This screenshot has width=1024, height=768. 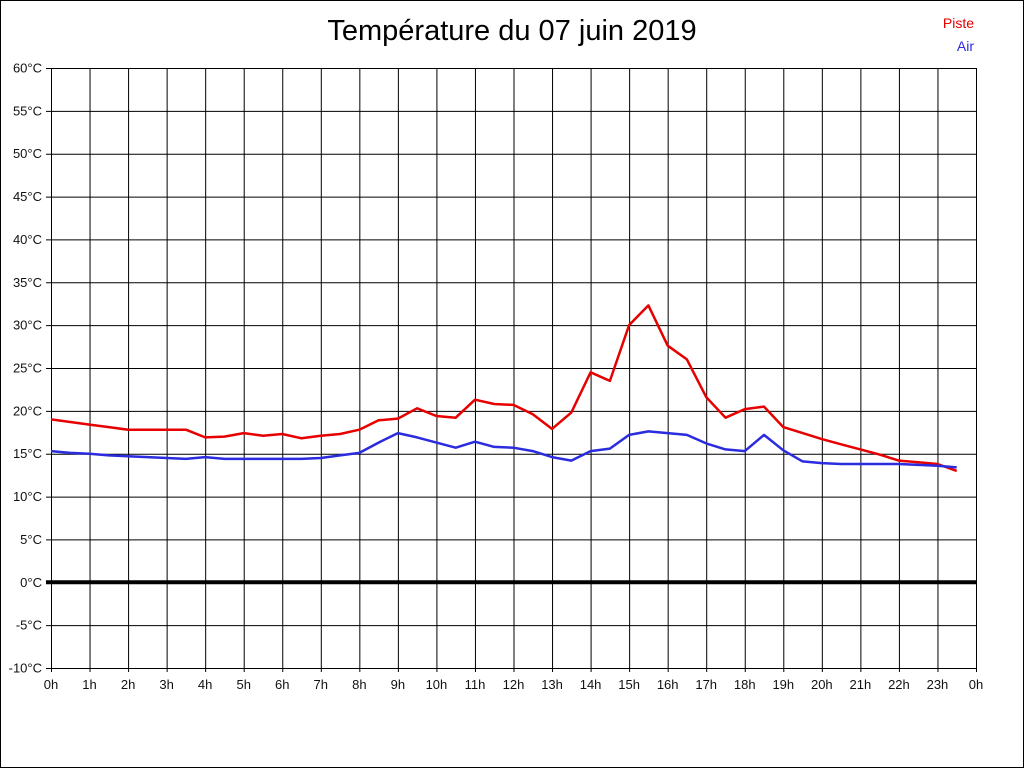 What do you see at coordinates (958, 23) in the screenshot?
I see `legend-item-piste: Piste` at bounding box center [958, 23].